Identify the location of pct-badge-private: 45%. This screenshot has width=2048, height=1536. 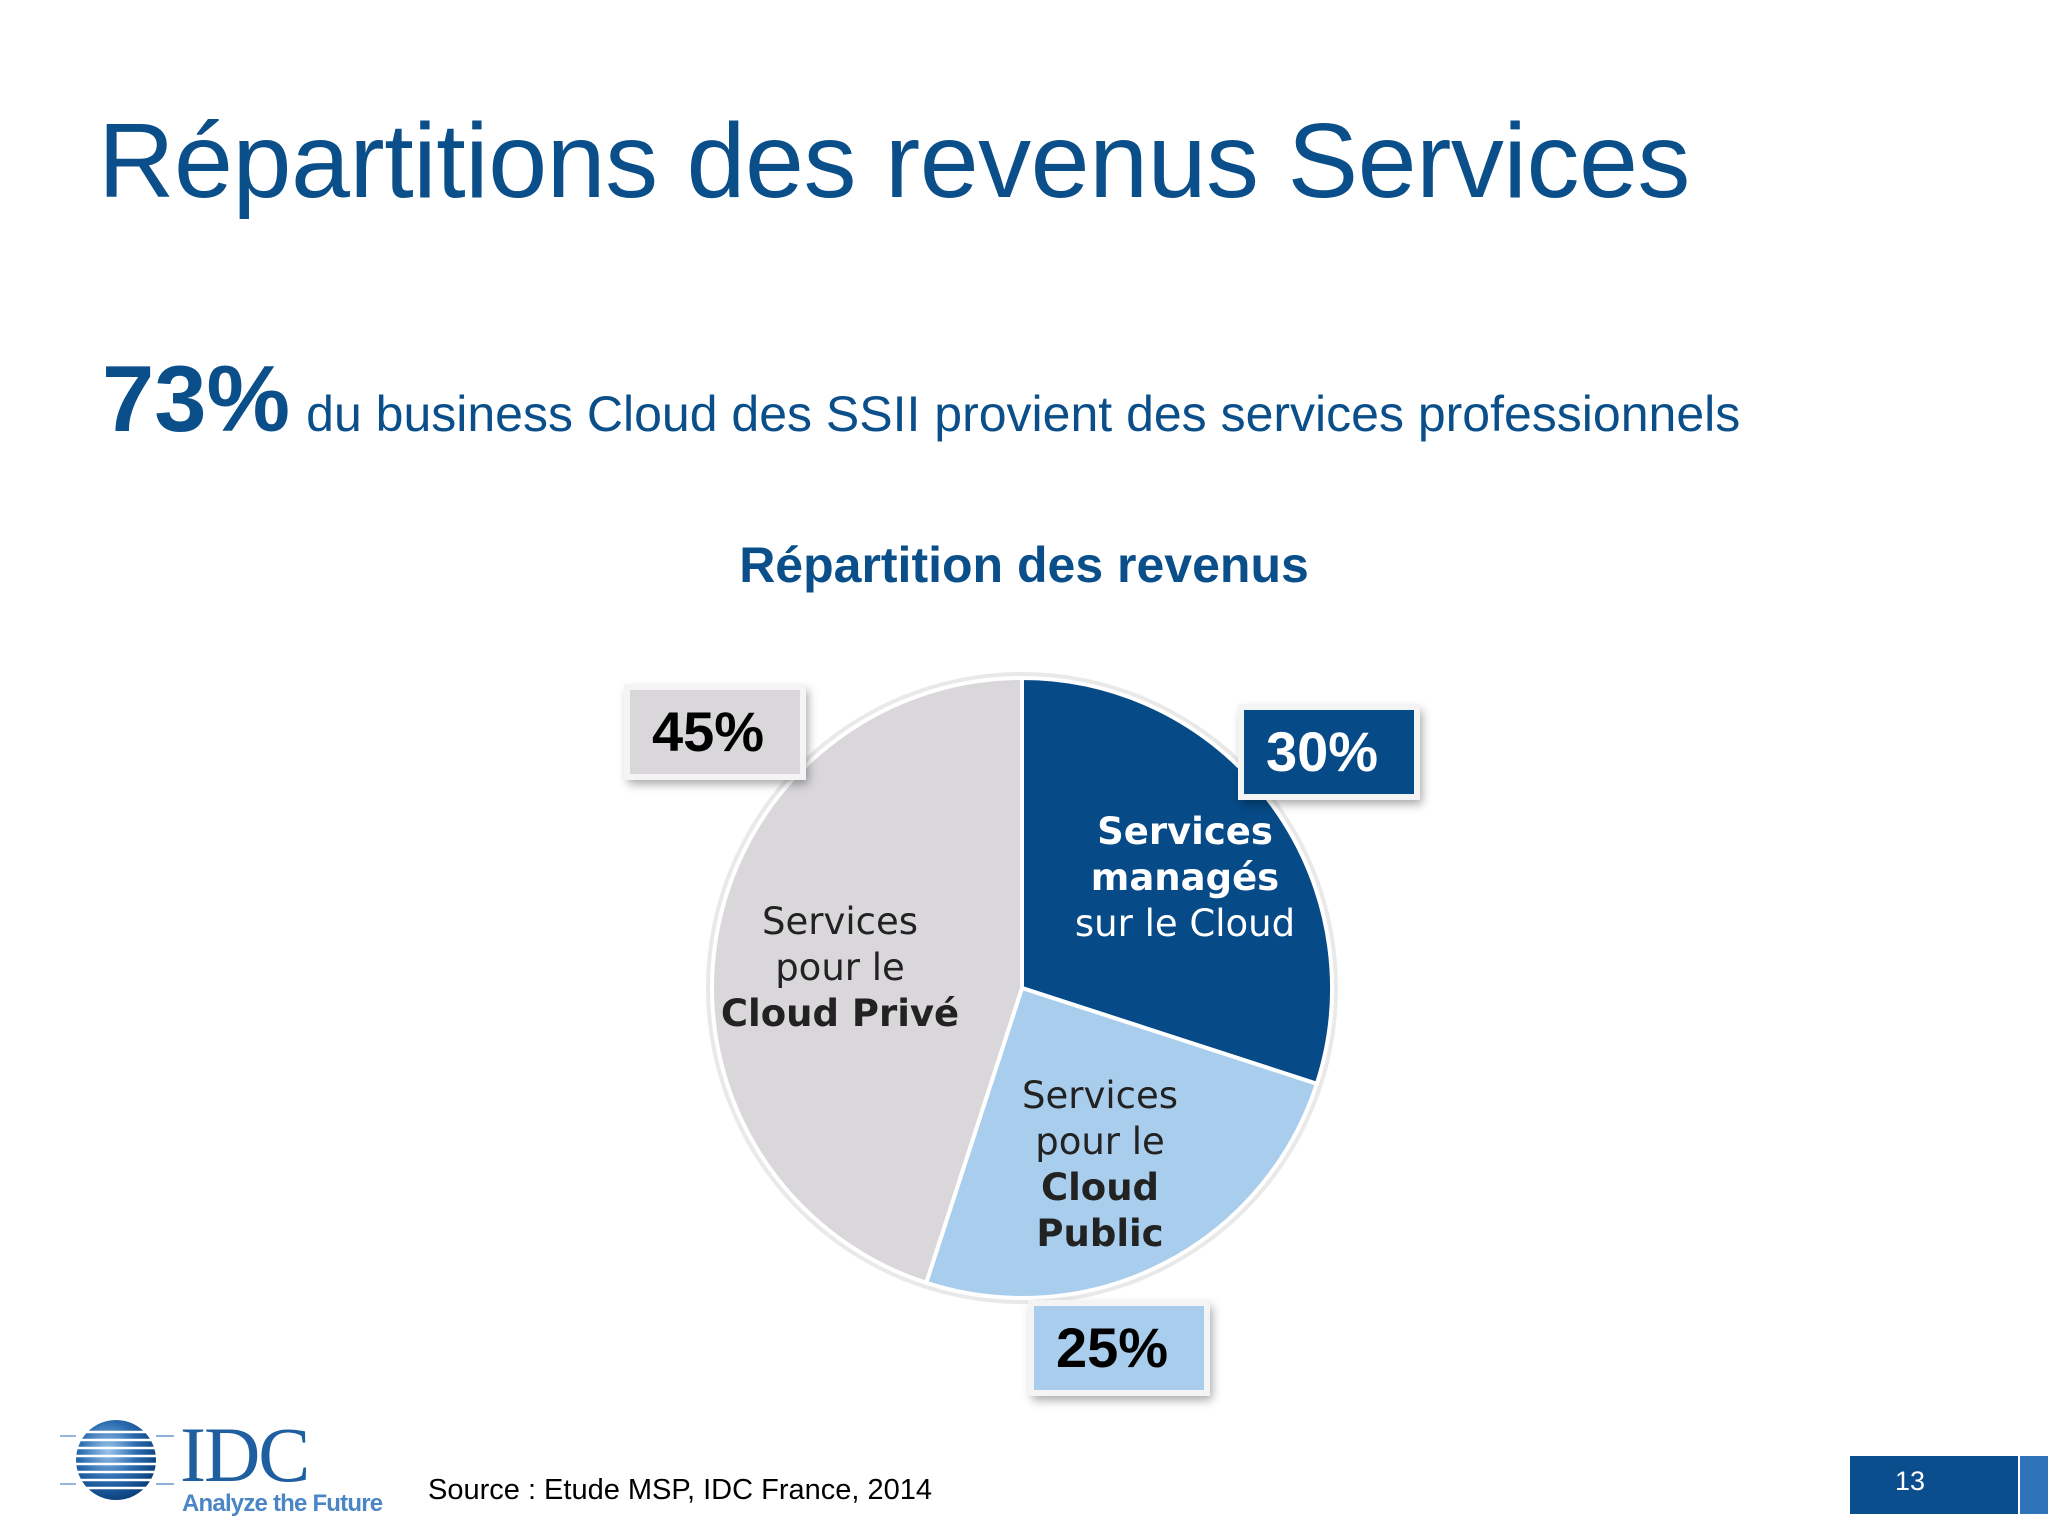
(715, 732).